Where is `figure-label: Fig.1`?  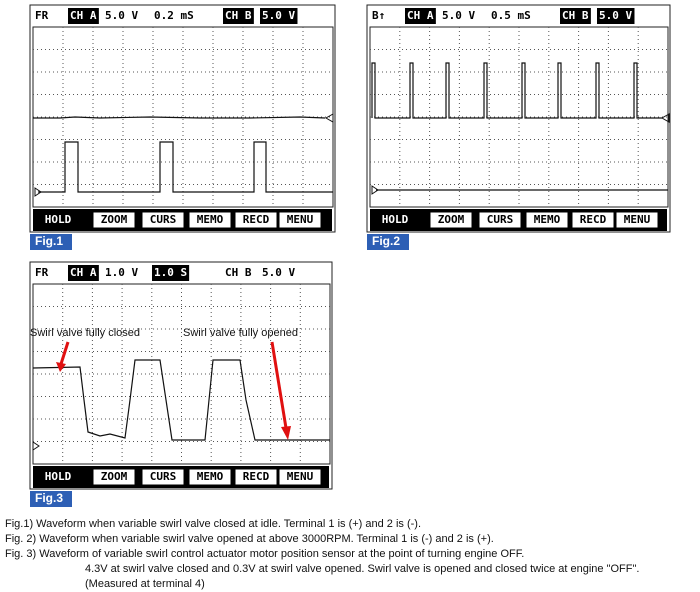 figure-label: Fig.1 is located at coordinates (49, 241).